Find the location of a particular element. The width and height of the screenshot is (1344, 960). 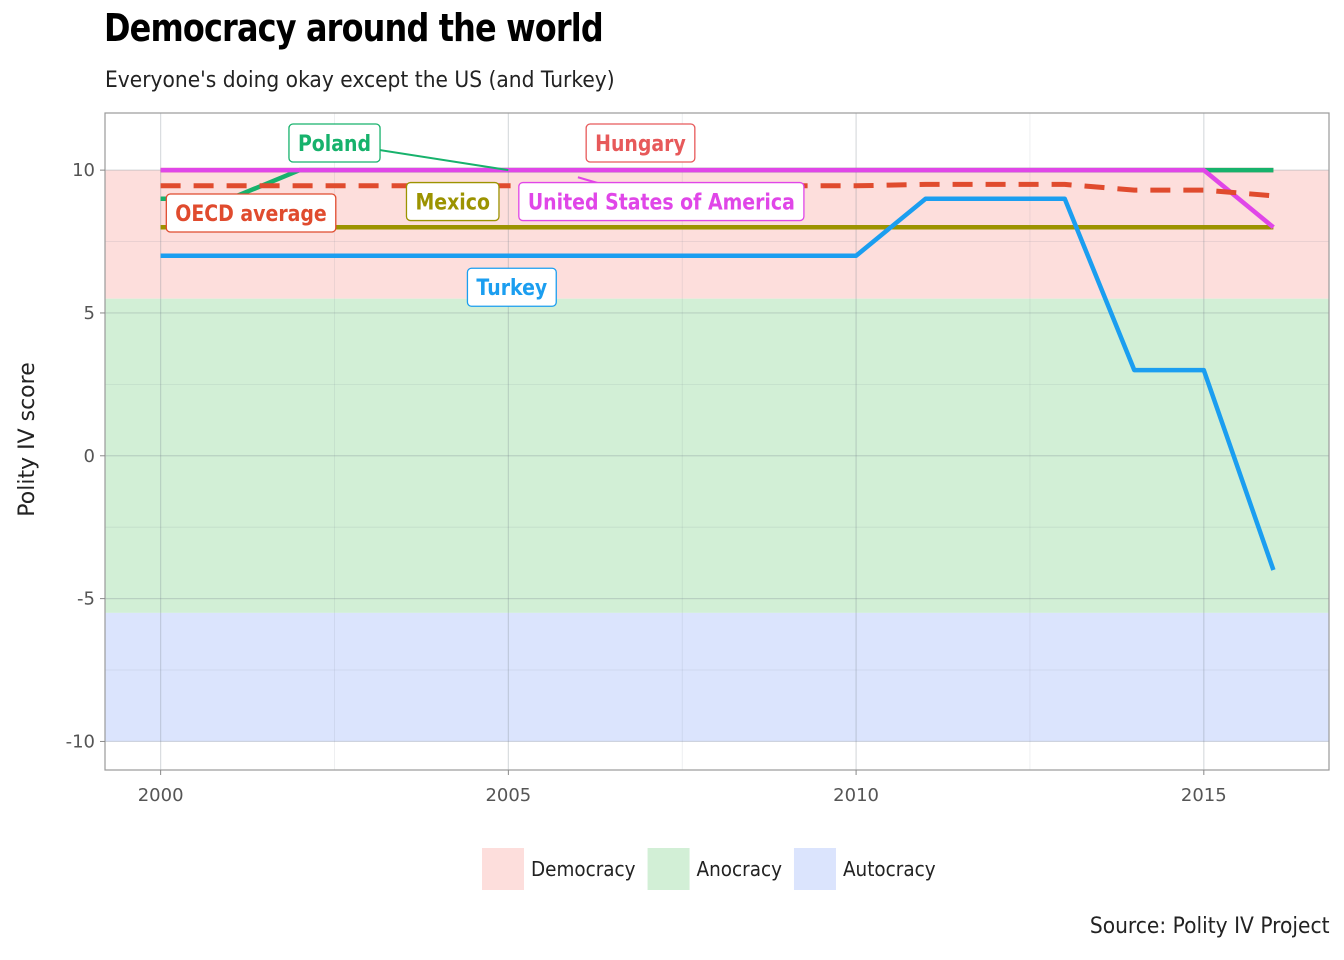

label-text: Hungary is located at coordinates (640, 144).